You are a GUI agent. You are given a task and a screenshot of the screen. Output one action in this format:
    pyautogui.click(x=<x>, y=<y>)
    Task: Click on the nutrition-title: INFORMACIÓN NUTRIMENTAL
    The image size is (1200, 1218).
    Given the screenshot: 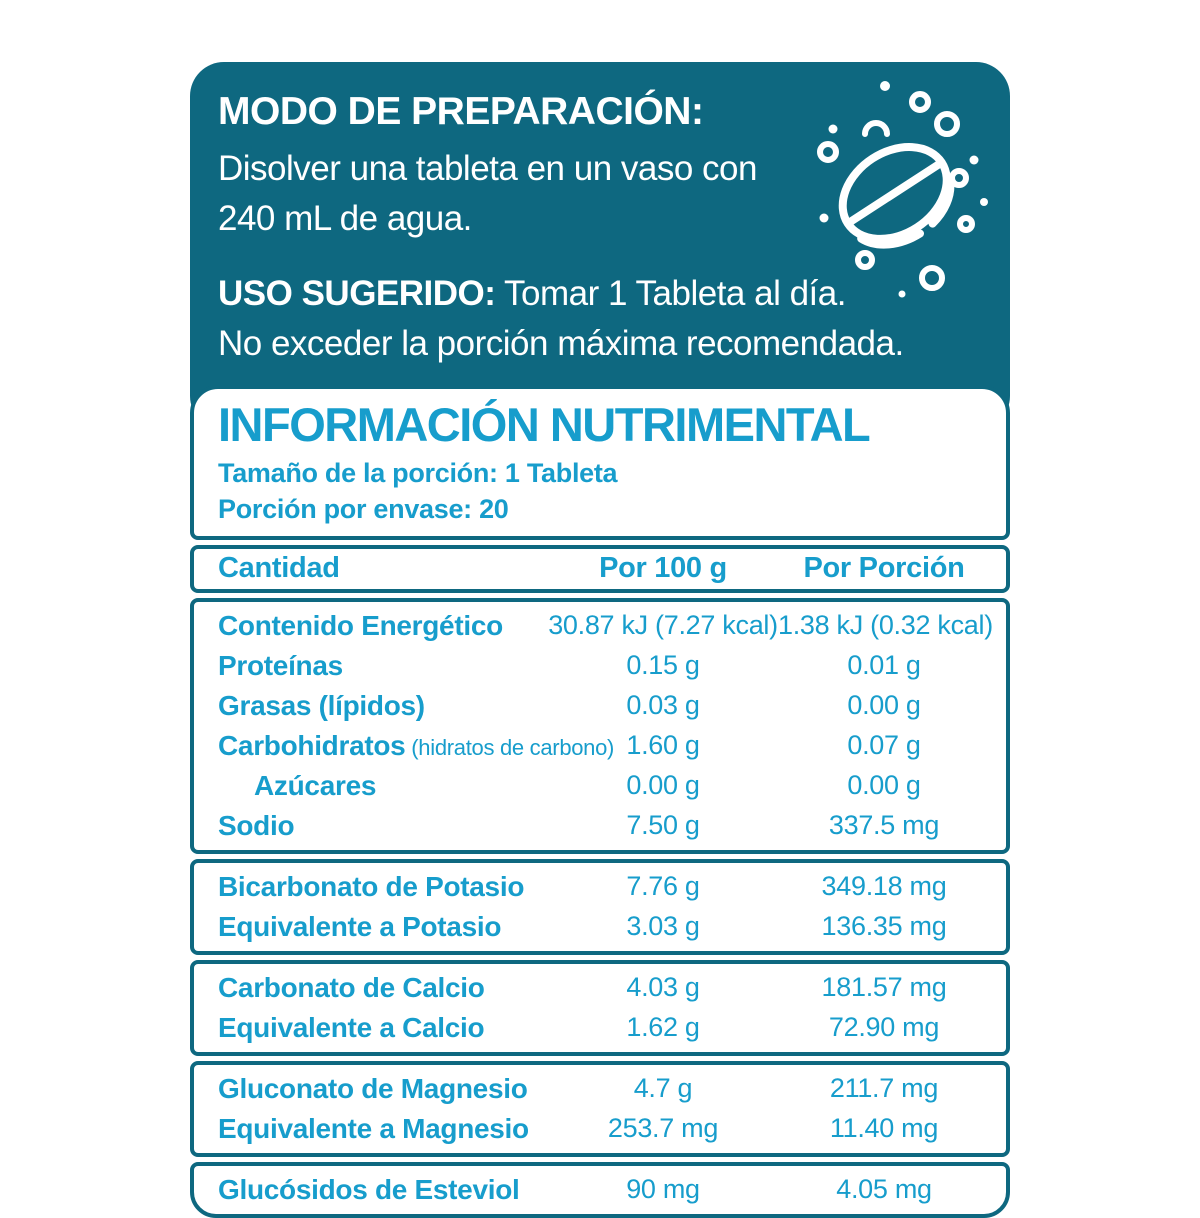 What is the action you would take?
    pyautogui.click(x=544, y=424)
    